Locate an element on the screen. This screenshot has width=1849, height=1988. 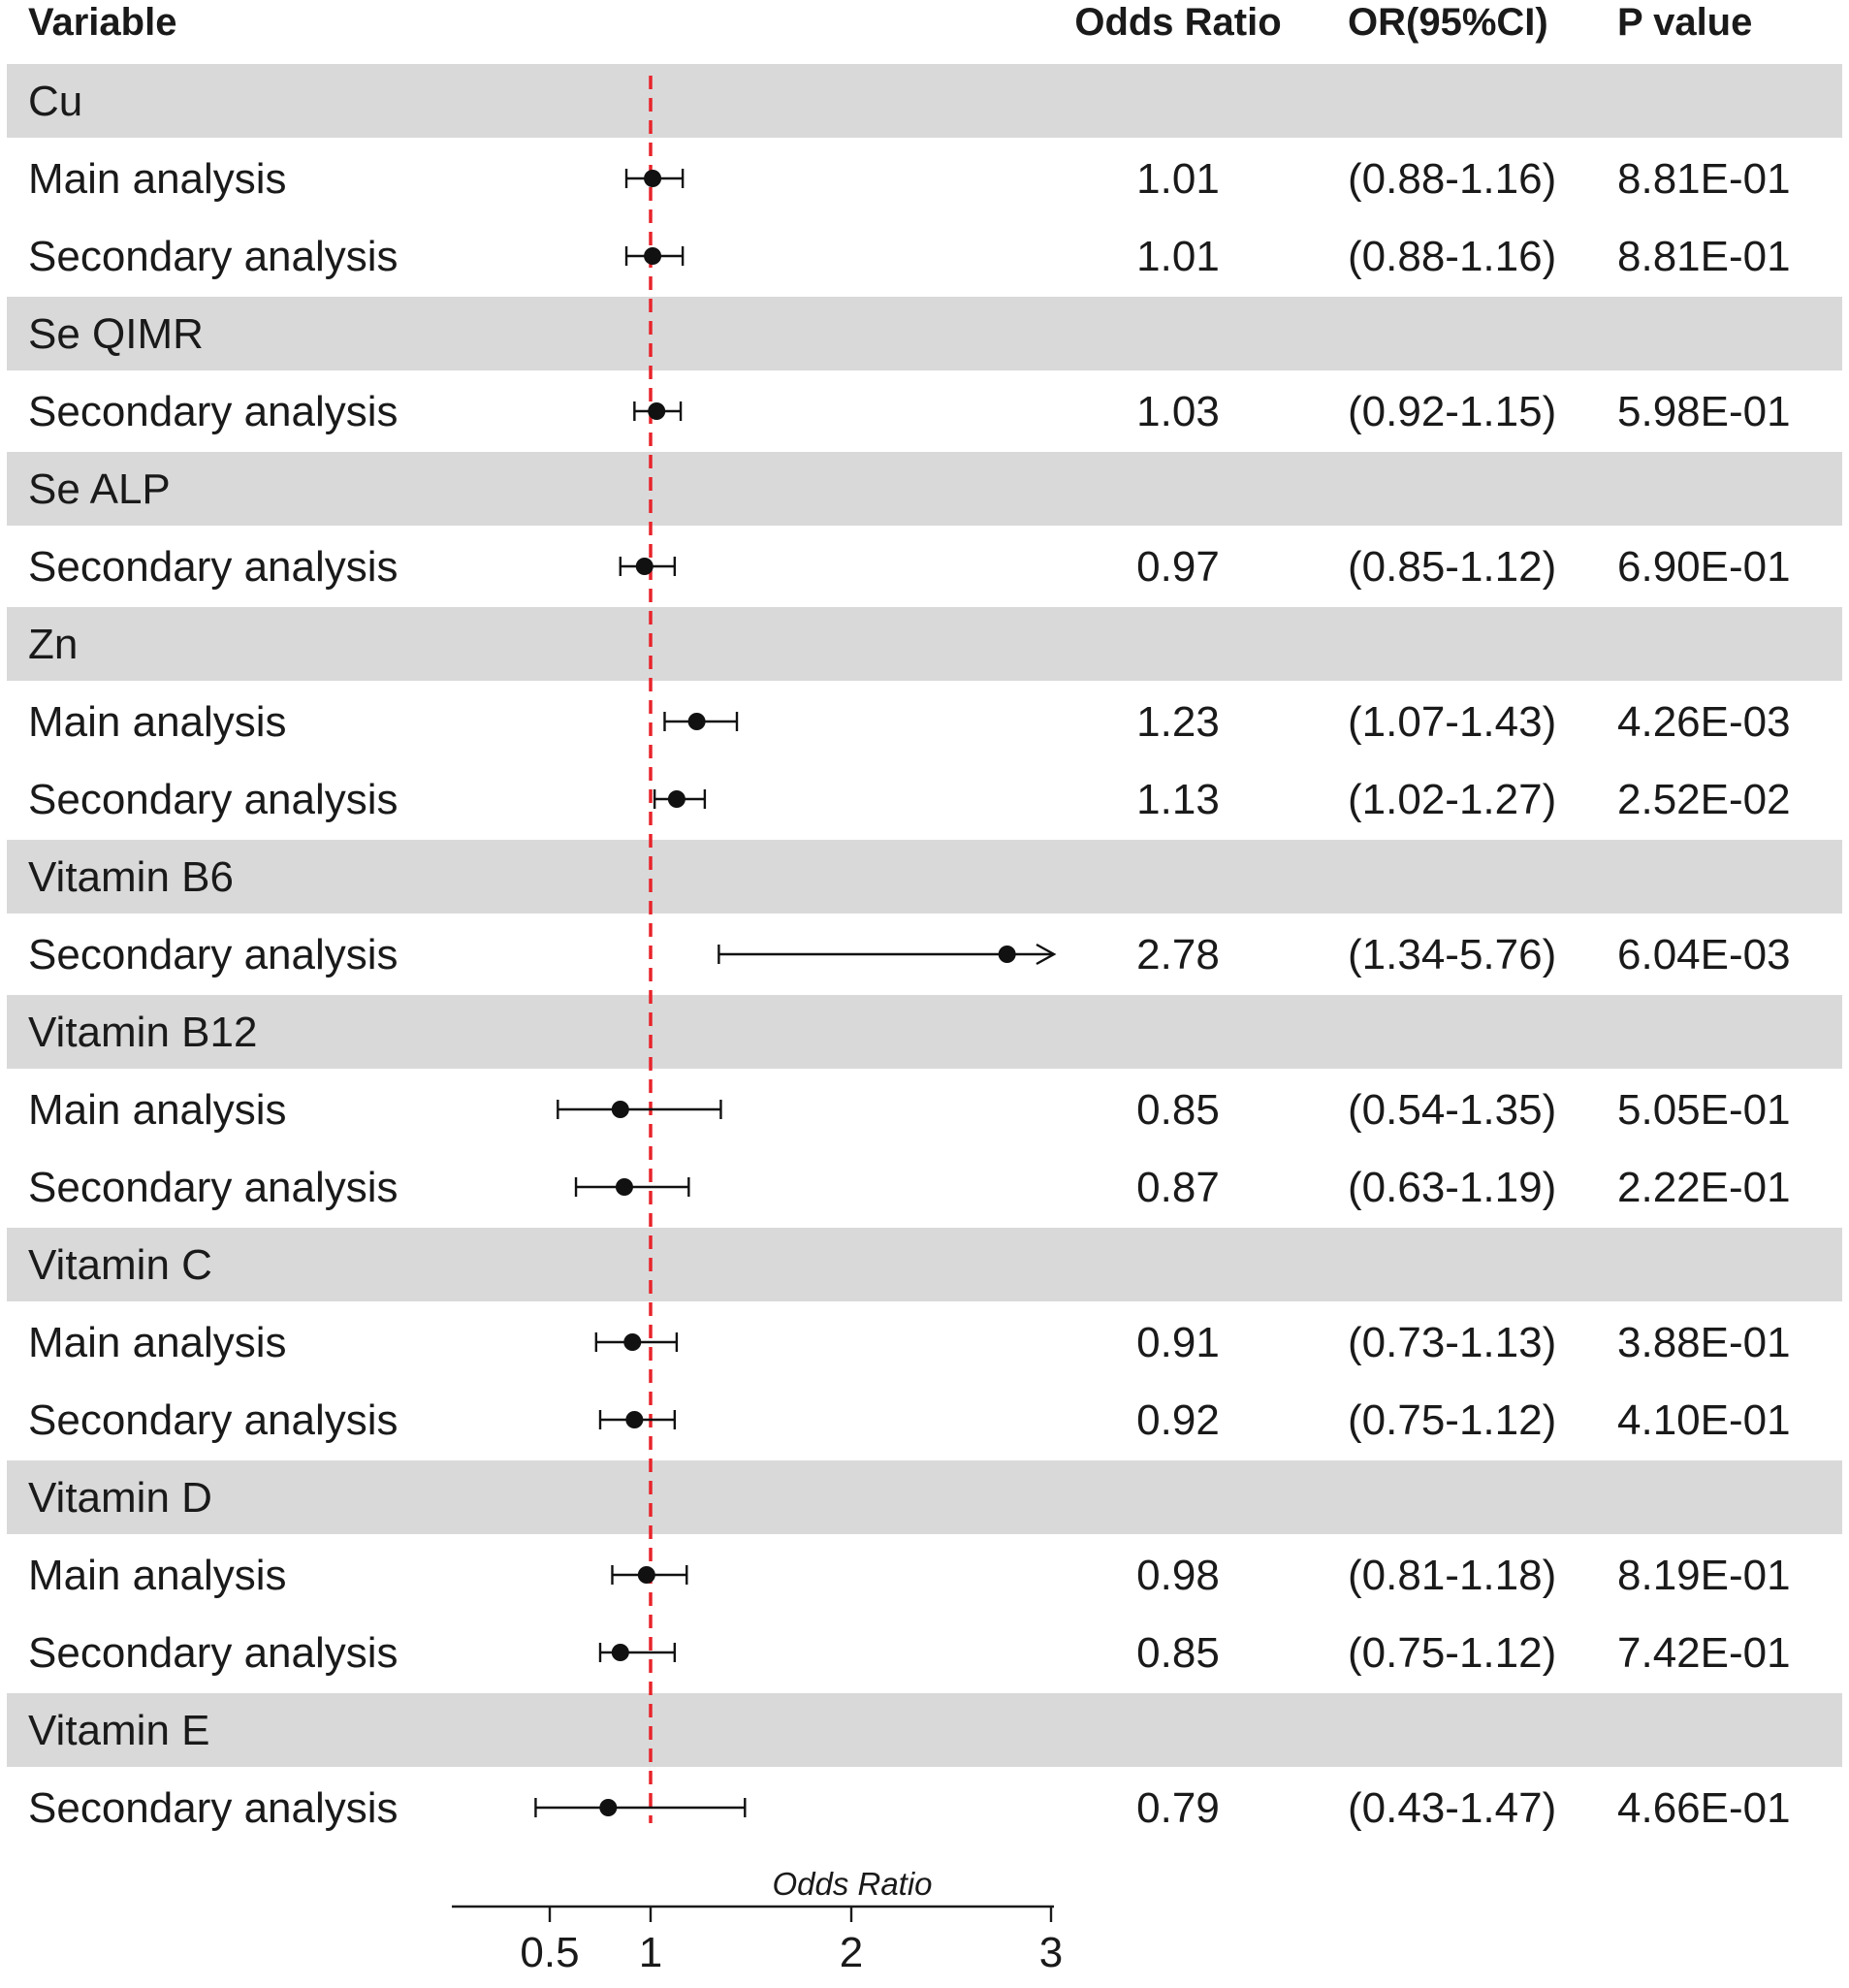
or-value: 0.92 is located at coordinates (1178, 1420).